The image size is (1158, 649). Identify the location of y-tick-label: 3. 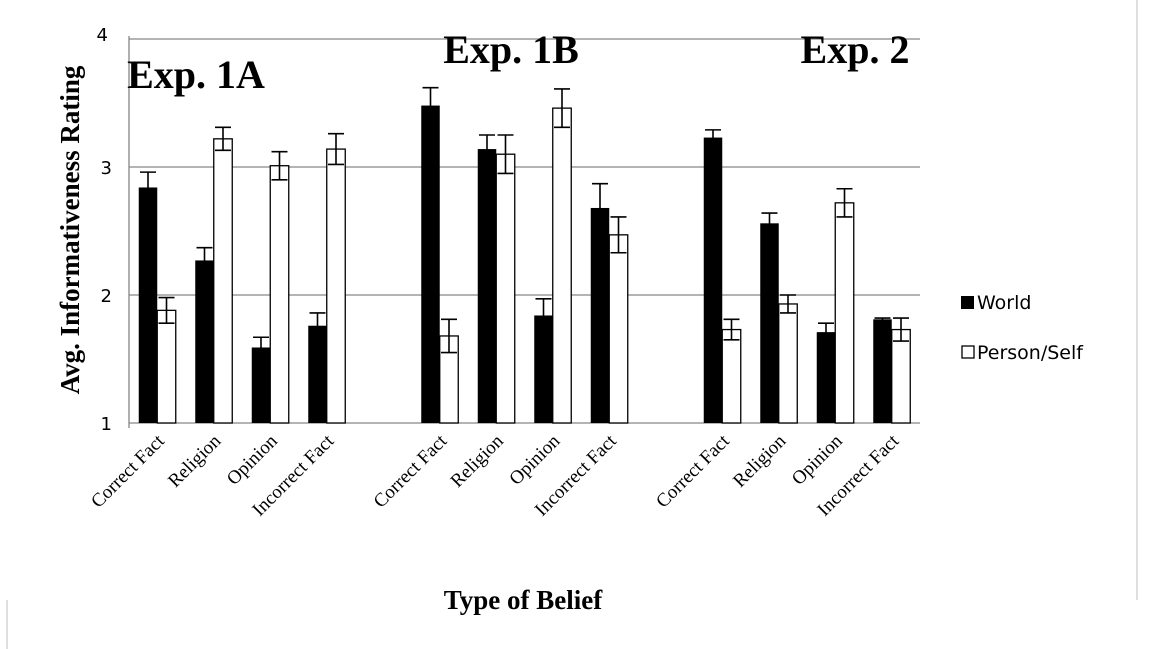
(106, 168).